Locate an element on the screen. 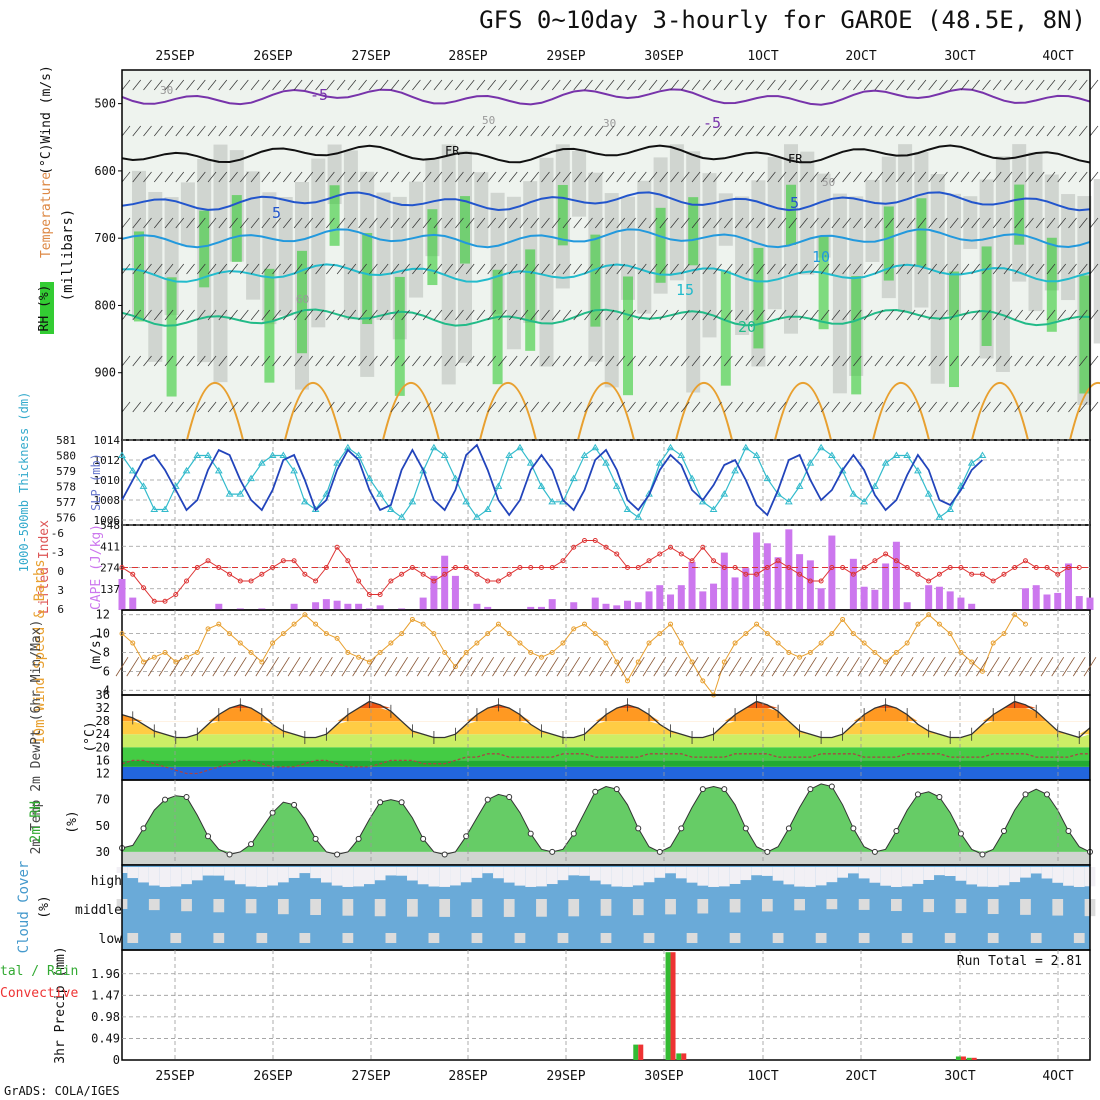 The height and width of the screenshot is (1100, 1100). top-date-label: 4OCT is located at coordinates (1057, 56).